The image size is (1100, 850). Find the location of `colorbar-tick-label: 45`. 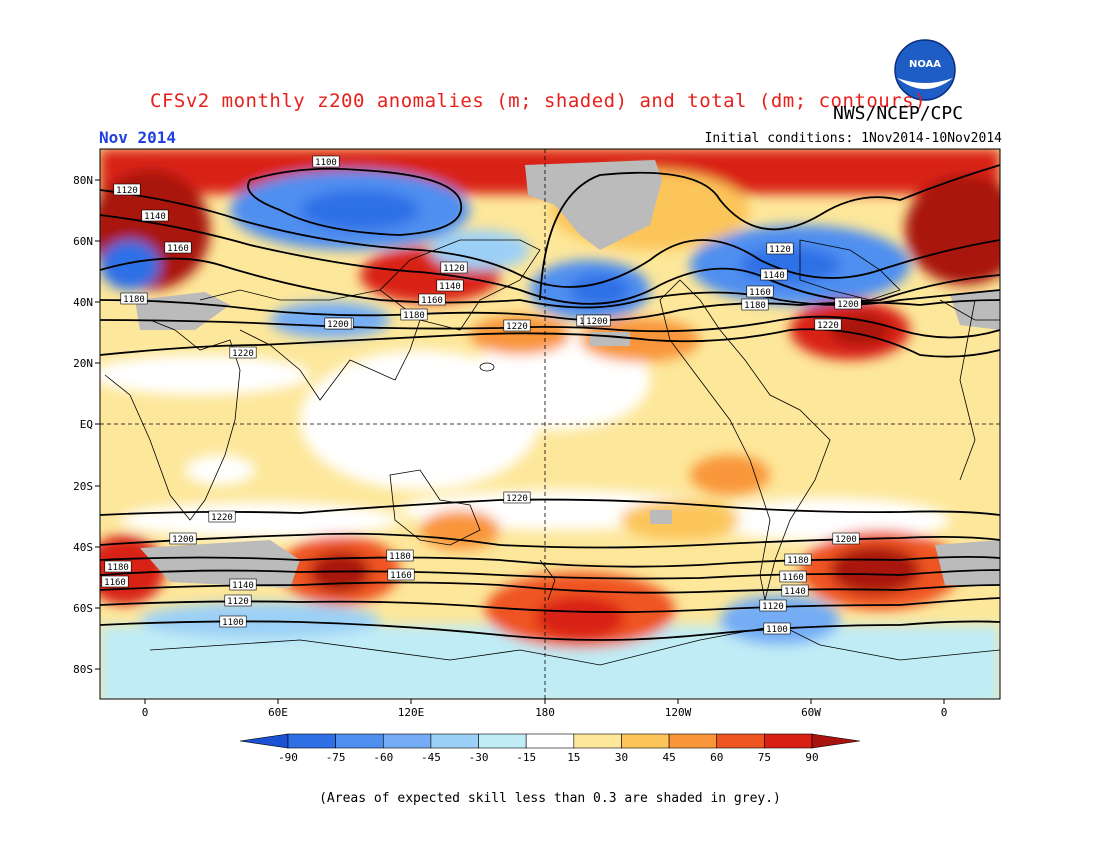

colorbar-tick-label: 45 is located at coordinates (668, 757).